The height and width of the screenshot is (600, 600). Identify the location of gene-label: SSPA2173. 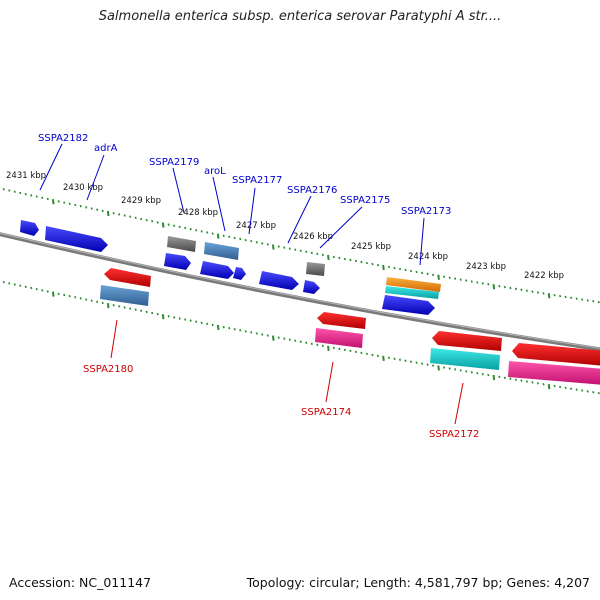
(426, 211).